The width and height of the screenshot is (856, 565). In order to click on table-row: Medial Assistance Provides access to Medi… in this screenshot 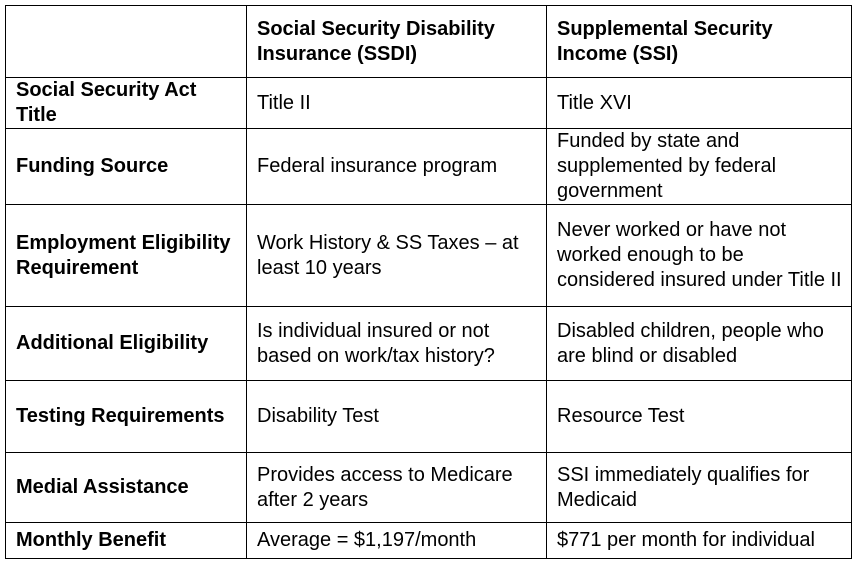, I will do `click(428, 487)`.